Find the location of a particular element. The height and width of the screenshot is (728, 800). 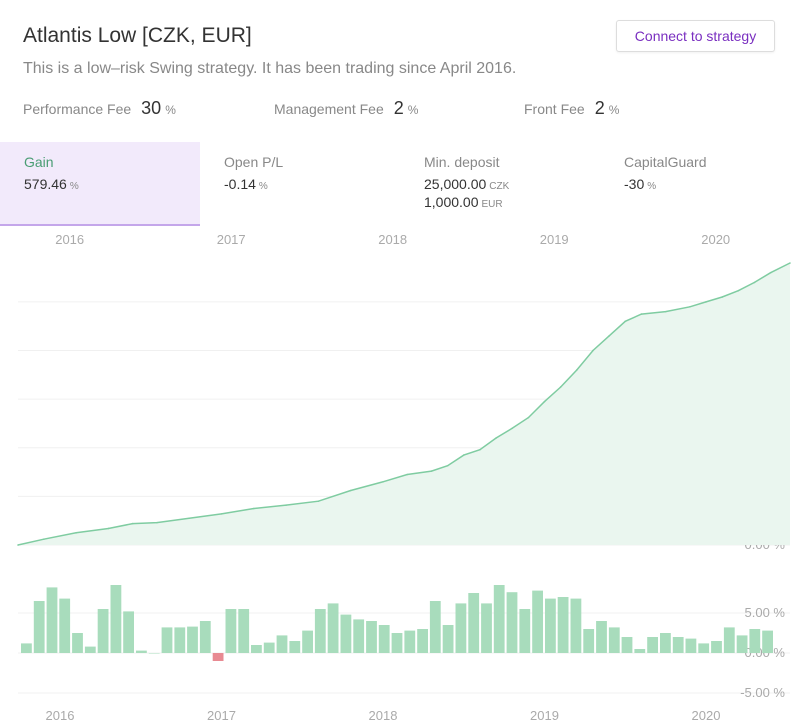

x-tick-label-bottom: 2017 is located at coordinates (221, 715).